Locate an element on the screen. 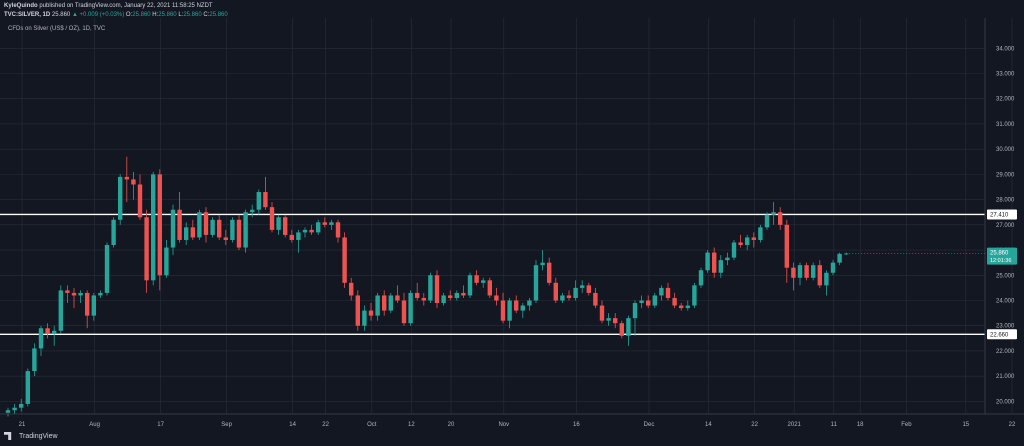 The height and width of the screenshot is (446, 1024). price-tick-label: 33.000 is located at coordinates (1005, 74).